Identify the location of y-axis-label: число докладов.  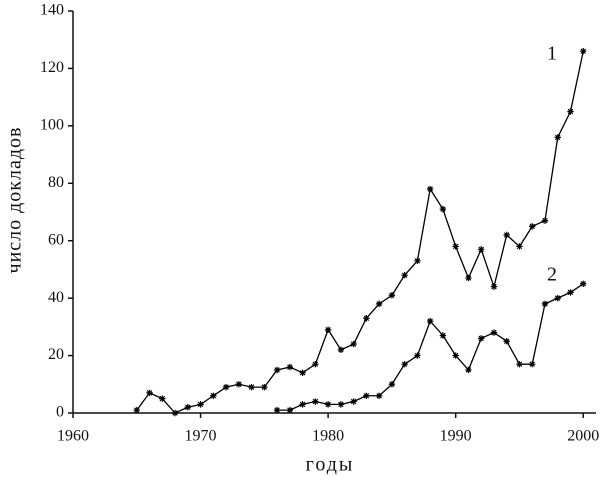
(15, 200).